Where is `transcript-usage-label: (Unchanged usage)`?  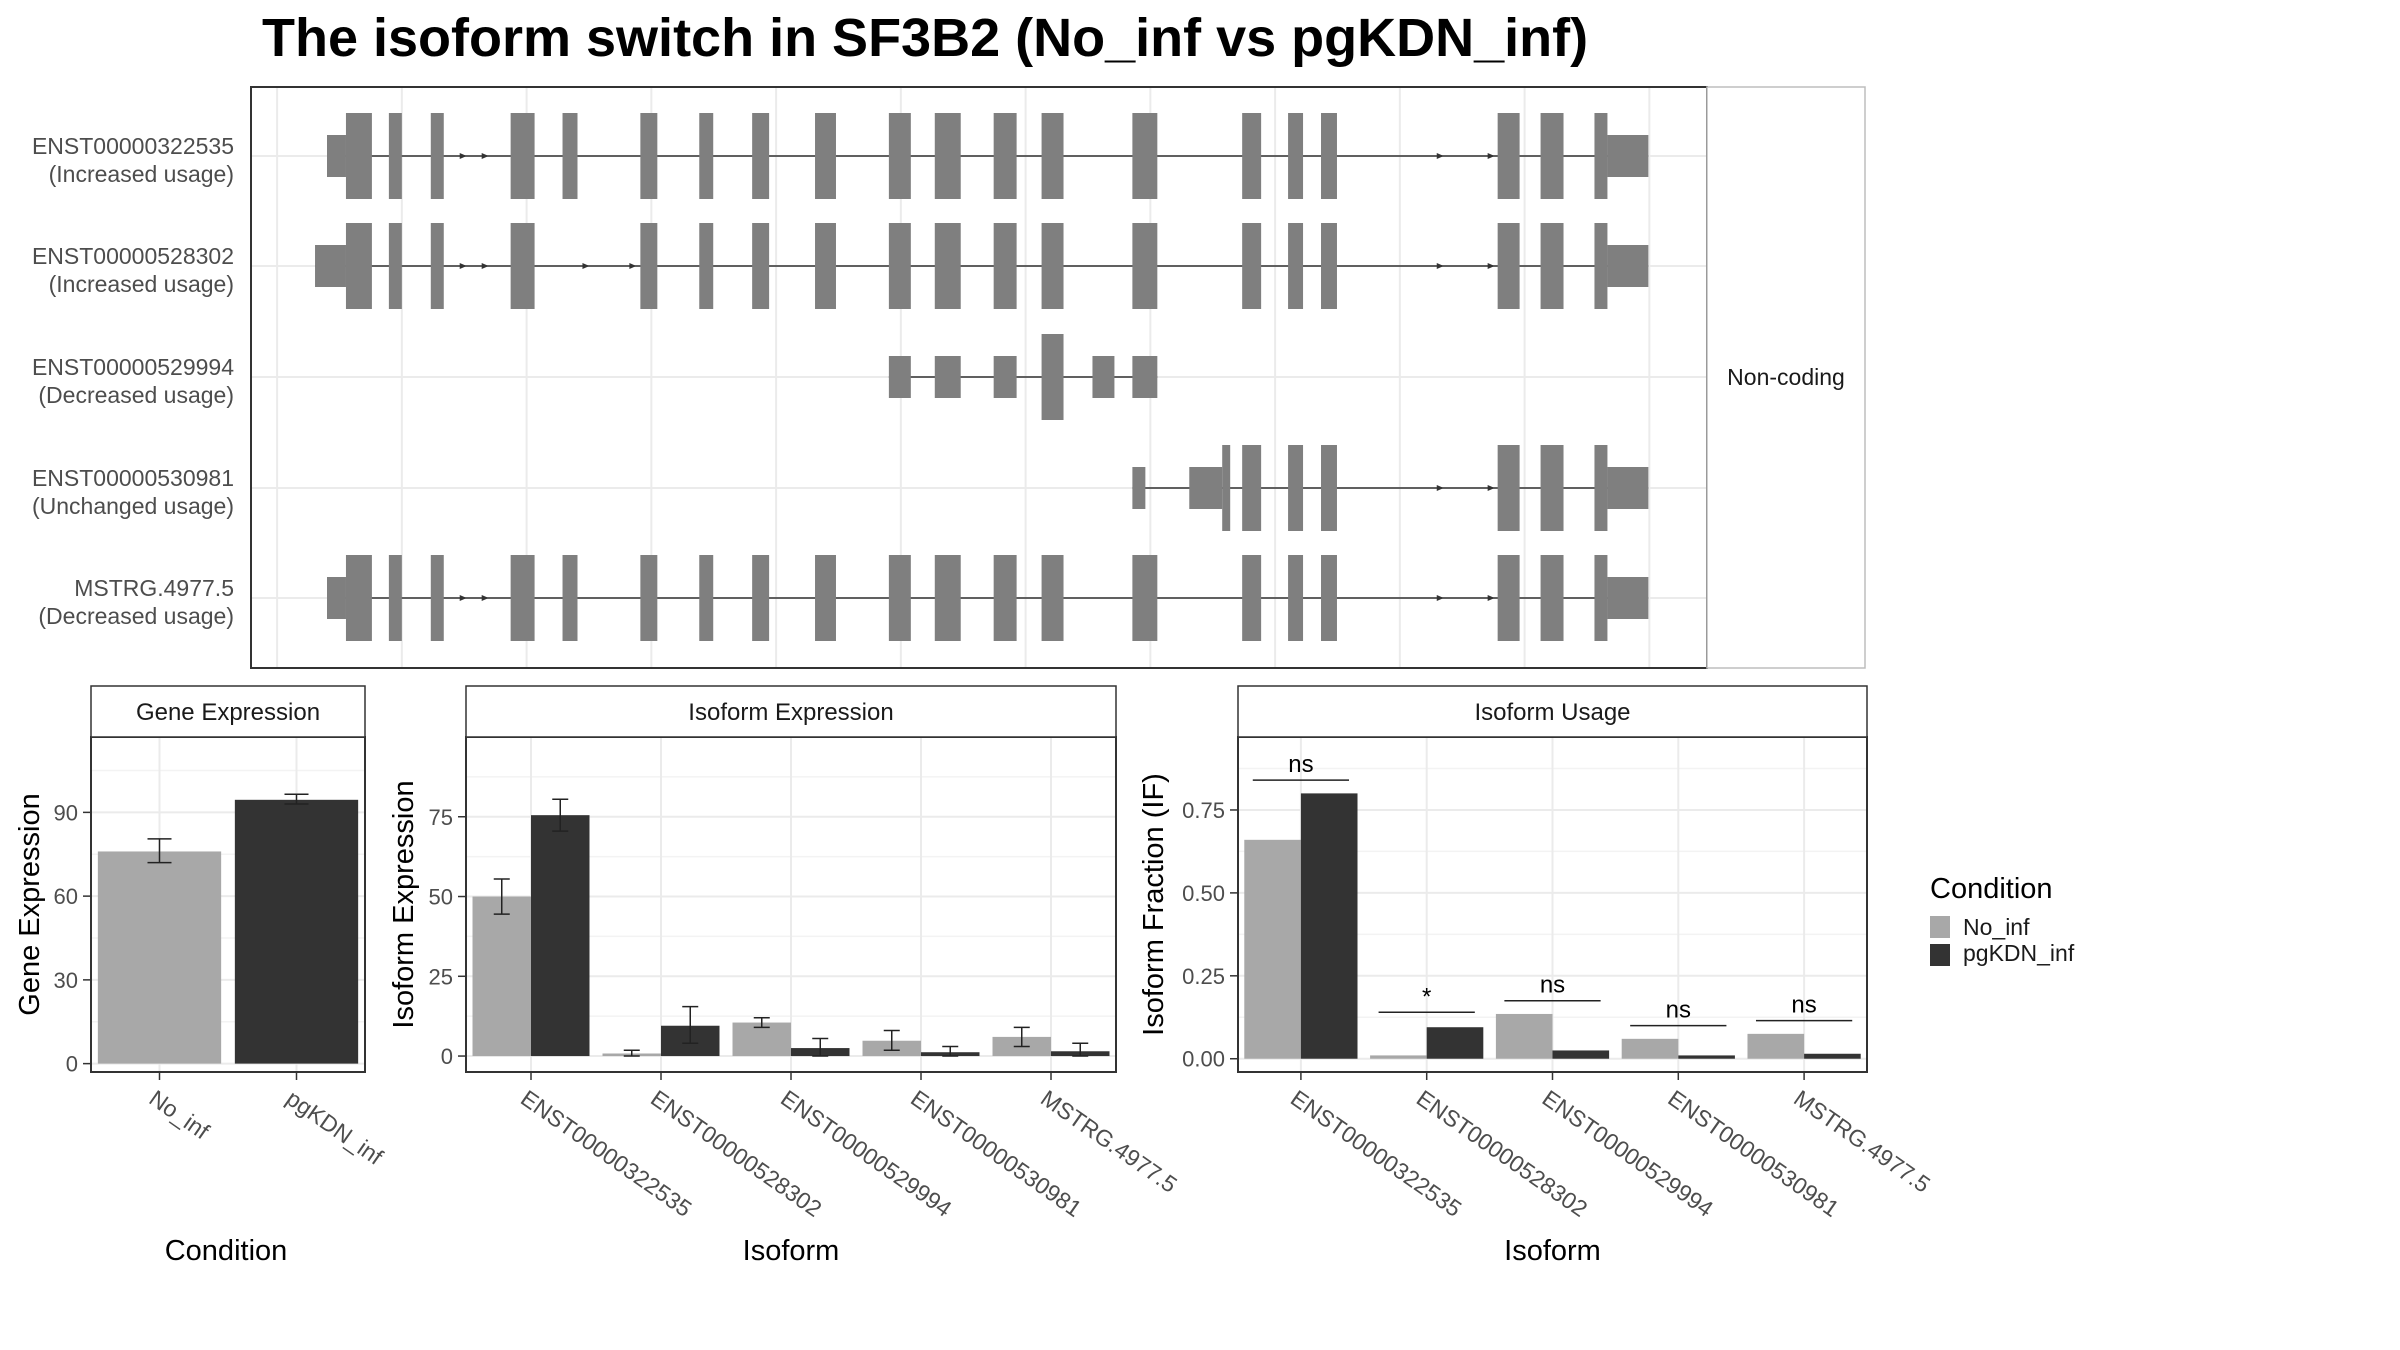
transcript-usage-label: (Unchanged usage) is located at coordinates (133, 506).